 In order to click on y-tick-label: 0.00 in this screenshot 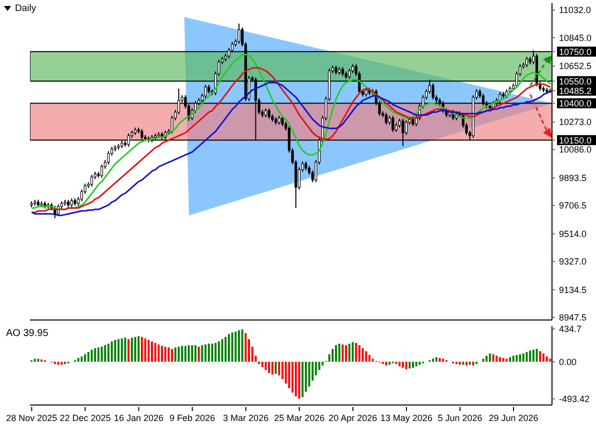, I will do `click(568, 361)`.